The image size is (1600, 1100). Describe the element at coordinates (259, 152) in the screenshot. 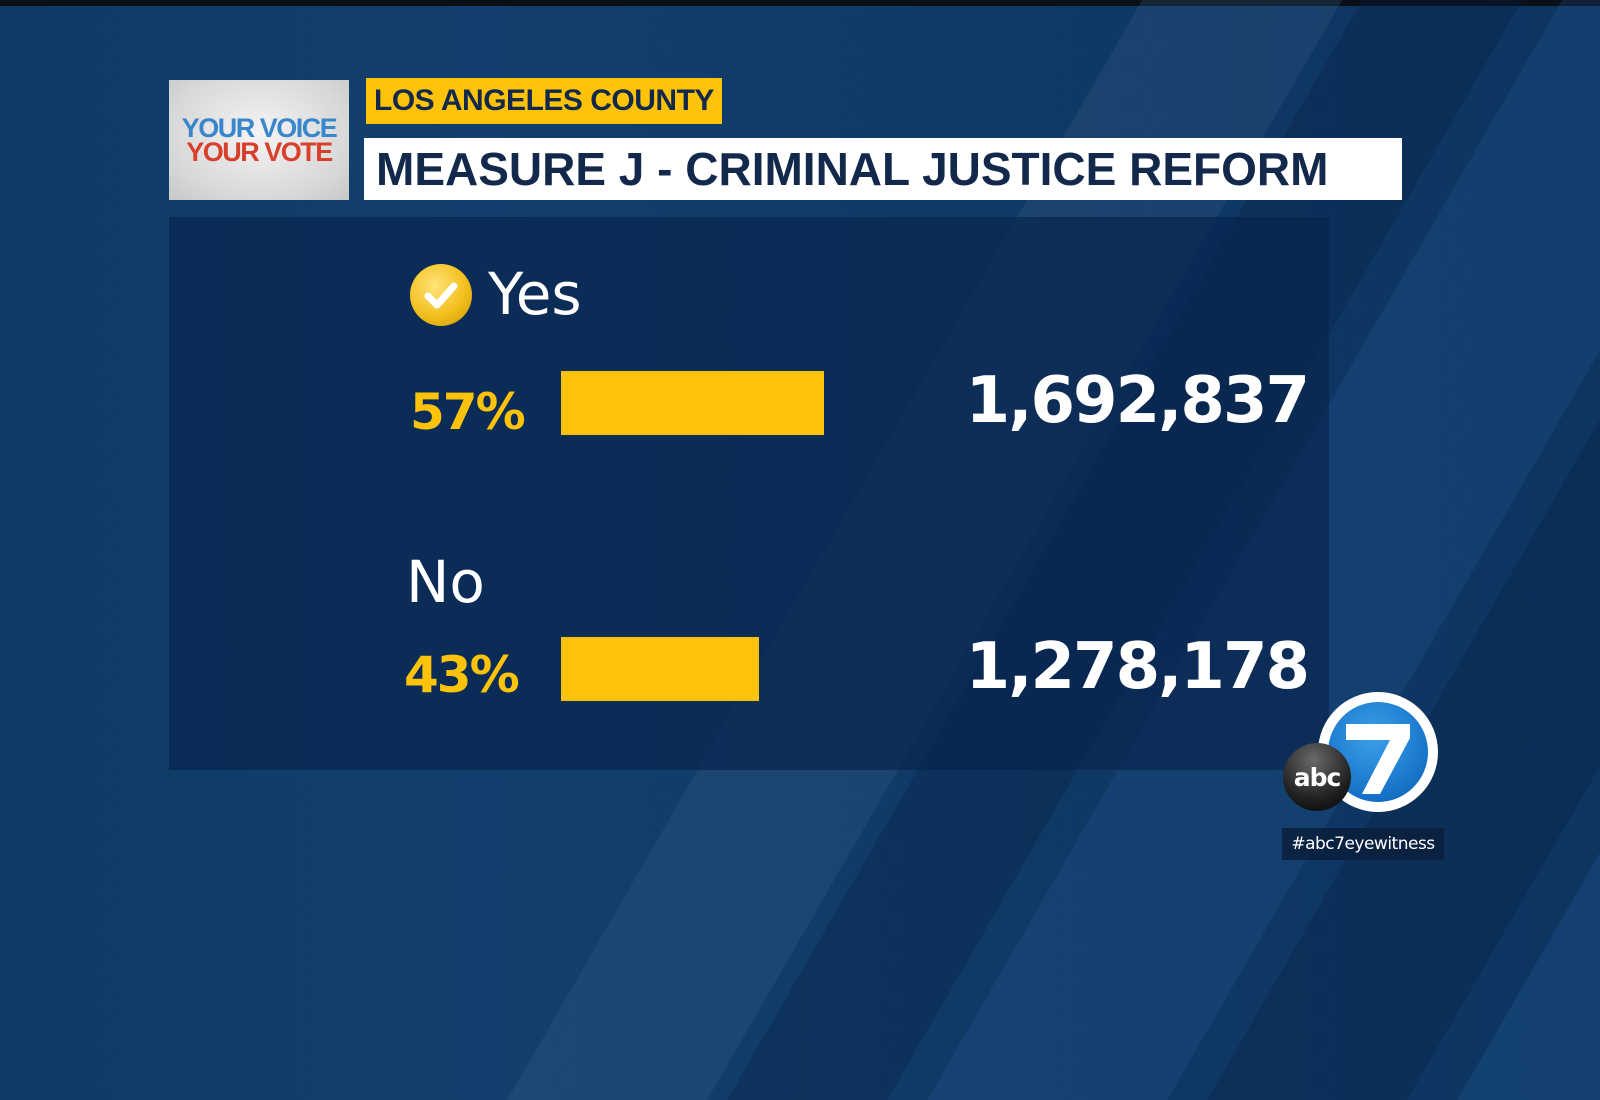

I see `logo-line-2: YOUR VOTE` at that location.